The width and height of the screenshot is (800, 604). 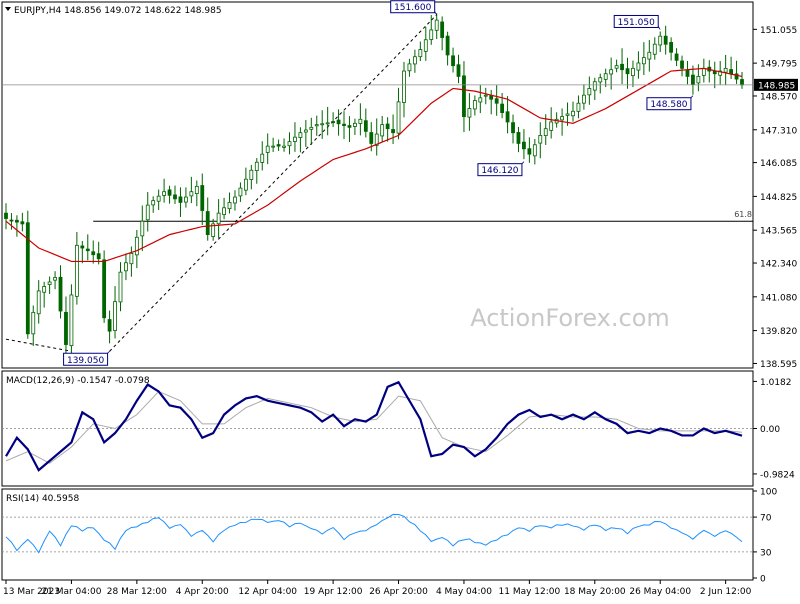 What do you see at coordinates (595, 592) in the screenshot?
I see `time-tick-label: 18 May 20:00` at bounding box center [595, 592].